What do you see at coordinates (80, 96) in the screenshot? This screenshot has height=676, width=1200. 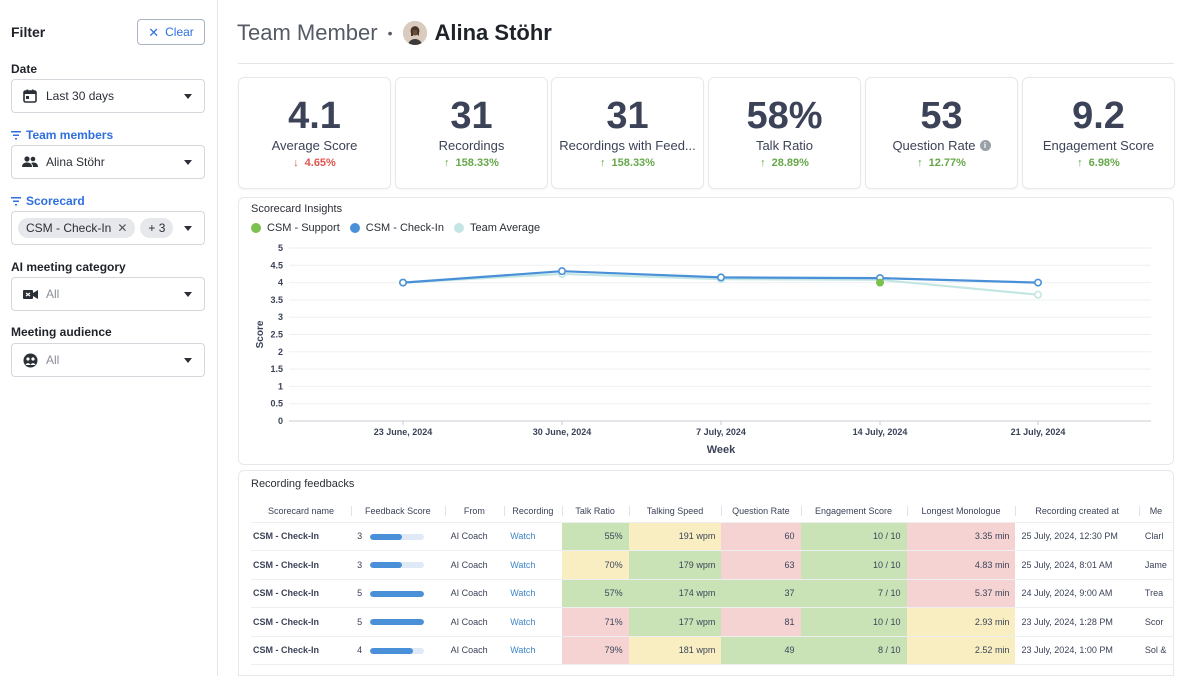 I see `date-select-value: Last 30 days` at bounding box center [80, 96].